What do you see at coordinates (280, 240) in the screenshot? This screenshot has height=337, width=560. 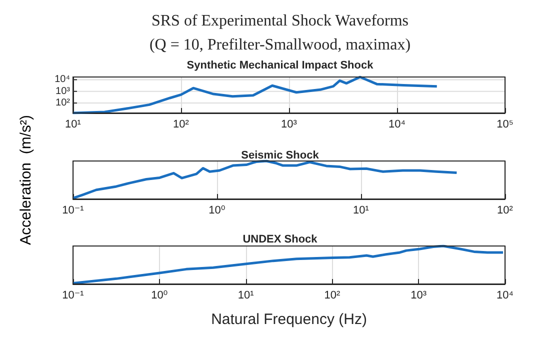 I see `chart-title: UNDEX Shock` at bounding box center [280, 240].